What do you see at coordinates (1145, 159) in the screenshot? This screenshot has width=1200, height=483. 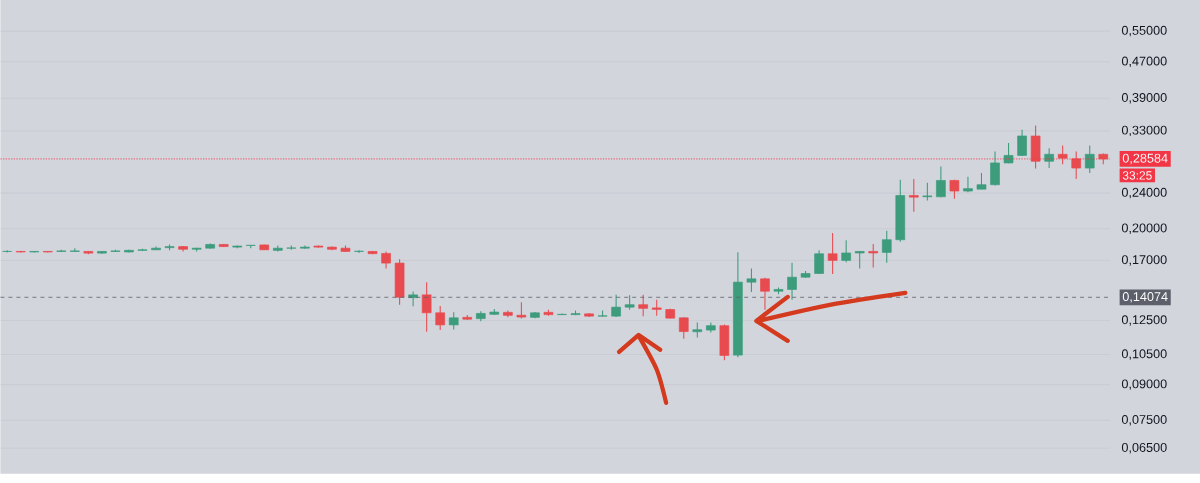 I see `ref-line-label: 0,28584` at bounding box center [1145, 159].